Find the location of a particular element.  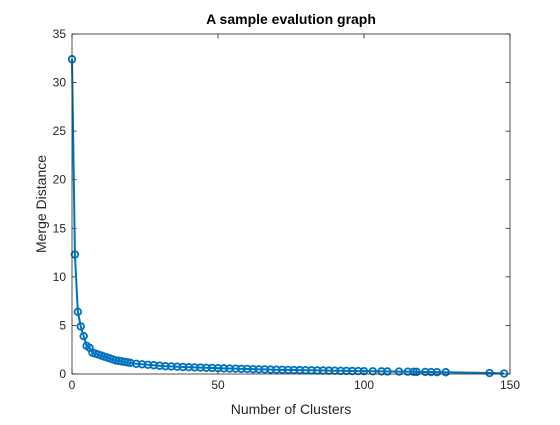

x-axis-label: Number of Clusters is located at coordinates (291, 409).